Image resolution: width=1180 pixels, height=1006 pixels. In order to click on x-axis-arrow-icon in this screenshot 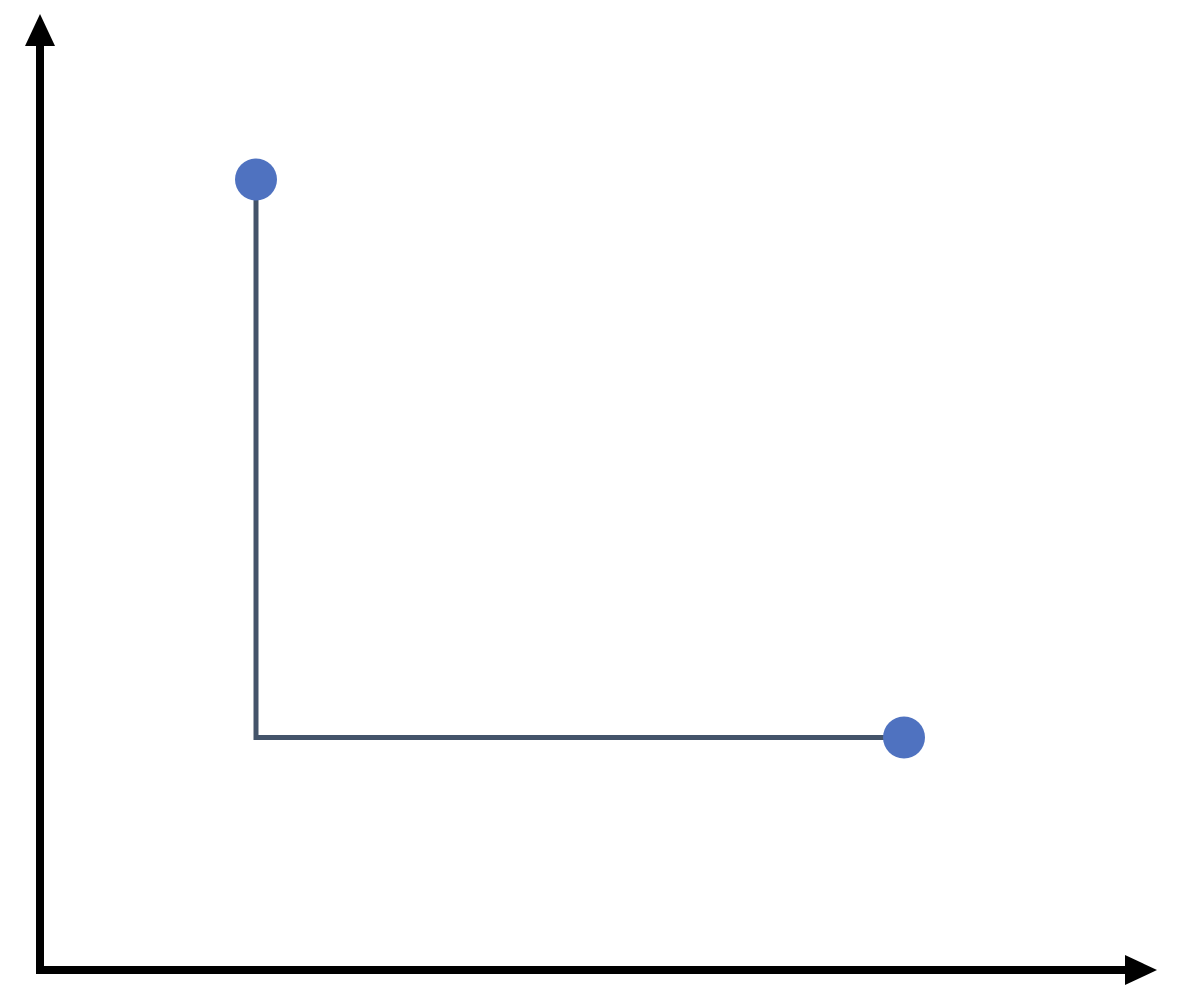, I will do `click(1141, 970)`.